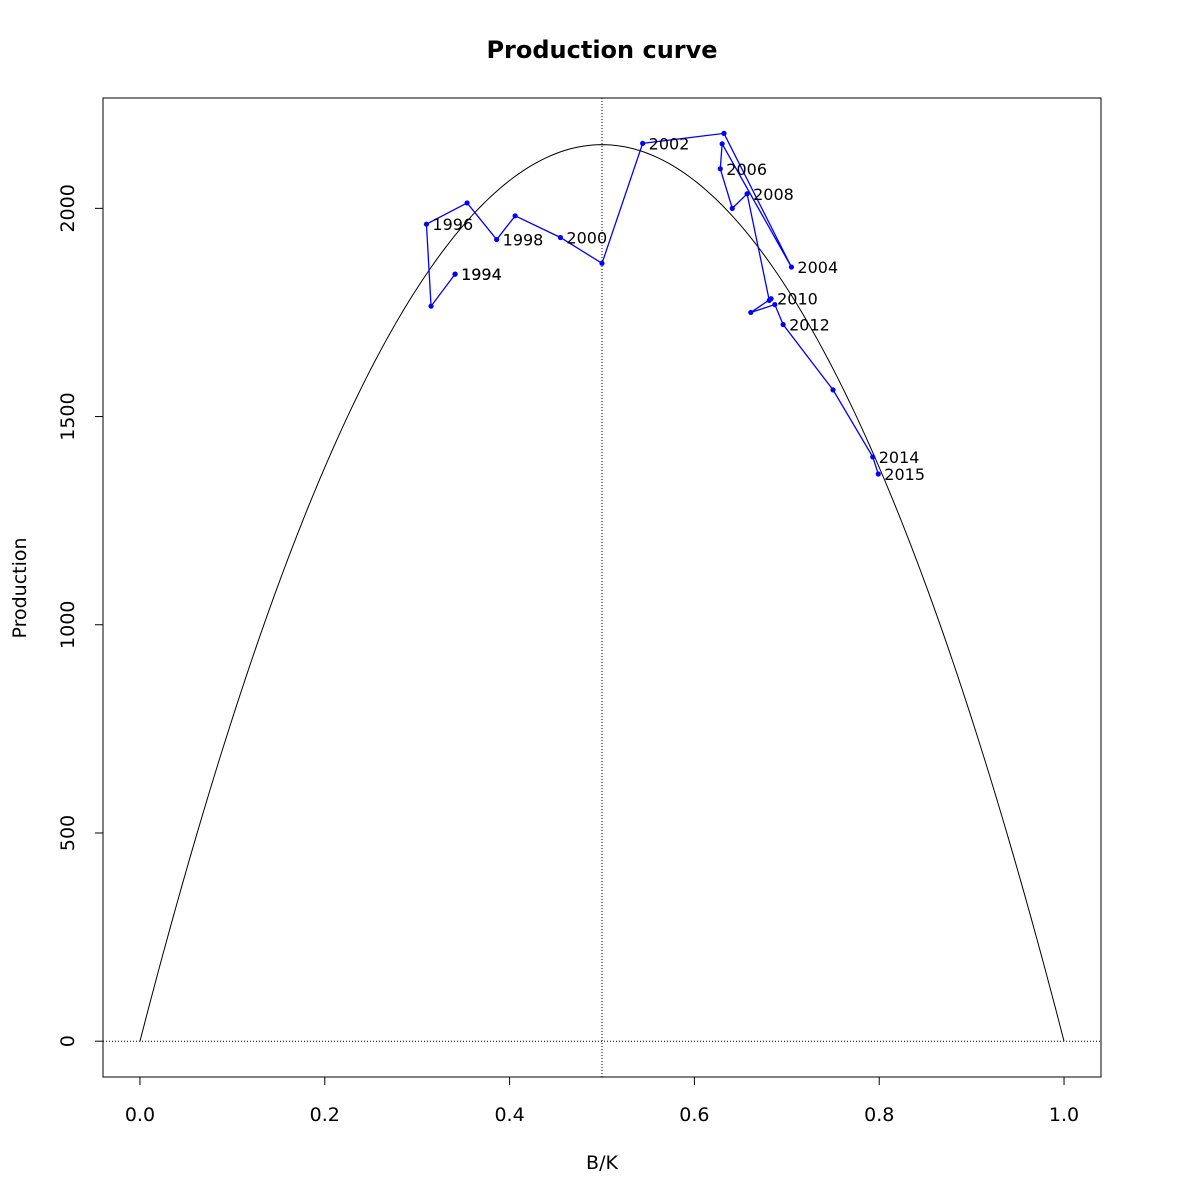  What do you see at coordinates (452, 224) in the screenshot?
I see `point-label: 1996` at bounding box center [452, 224].